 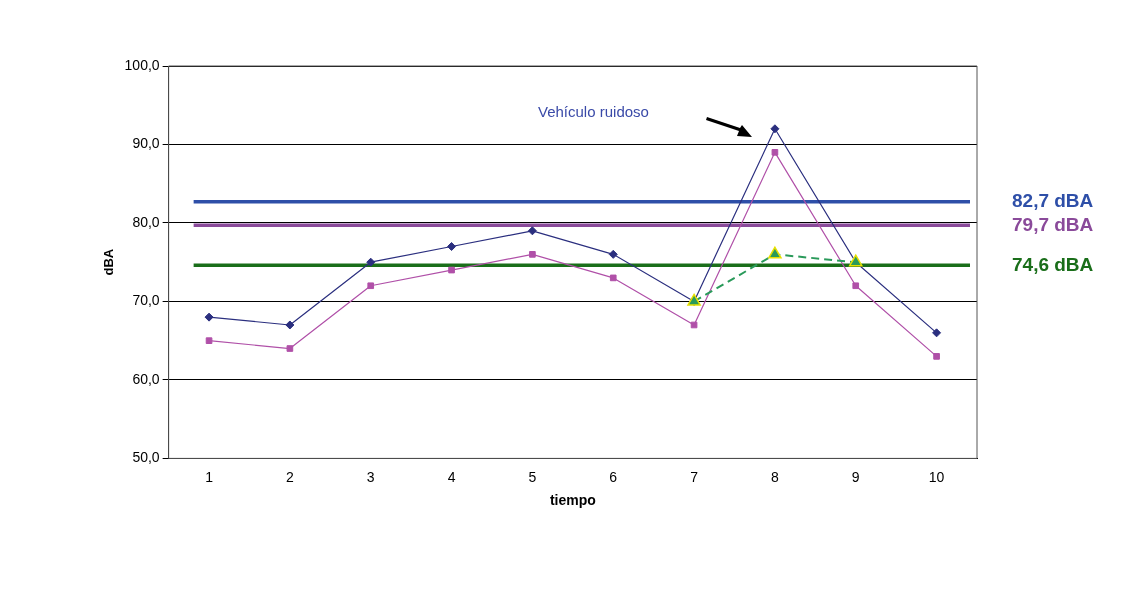 I want to click on y-tick-label: 50,0, so click(x=146, y=457).